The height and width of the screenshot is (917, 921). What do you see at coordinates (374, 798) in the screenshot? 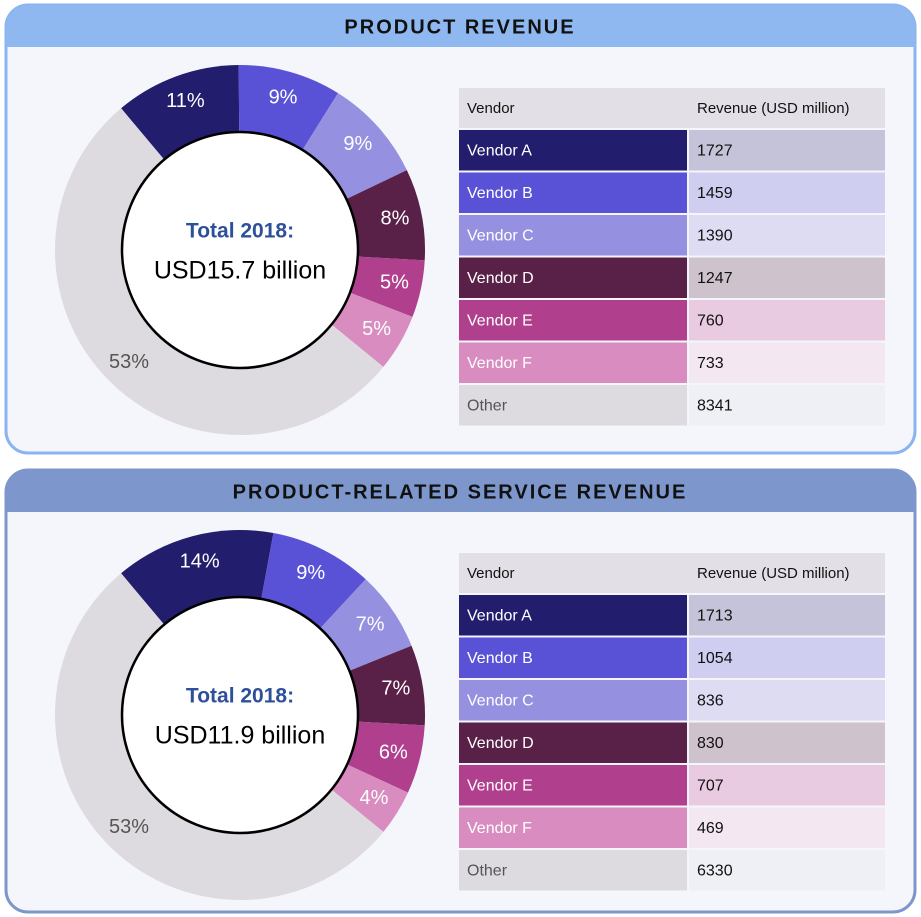
I see `slice-label: 4%` at bounding box center [374, 798].